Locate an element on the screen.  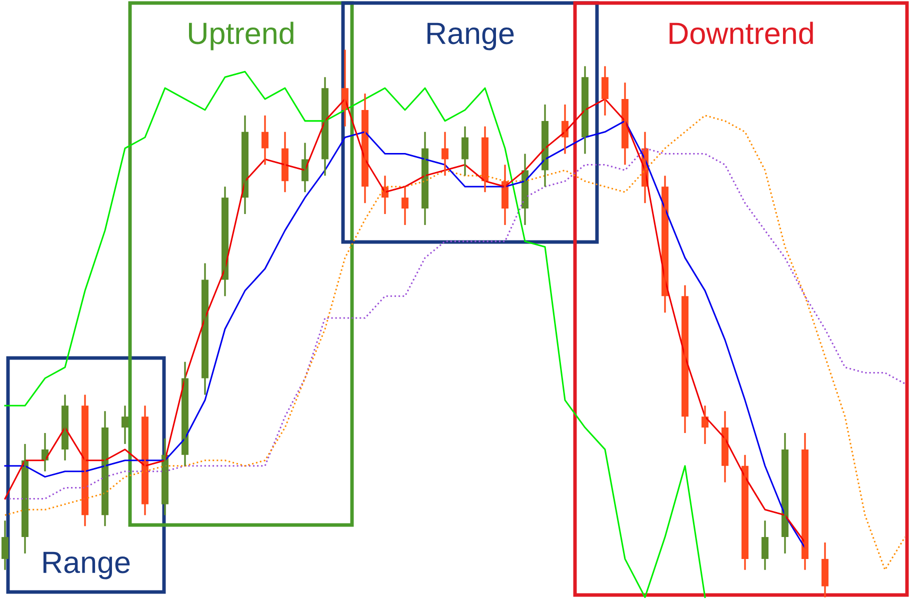
text: Downtrend is located at coordinates (741, 33).